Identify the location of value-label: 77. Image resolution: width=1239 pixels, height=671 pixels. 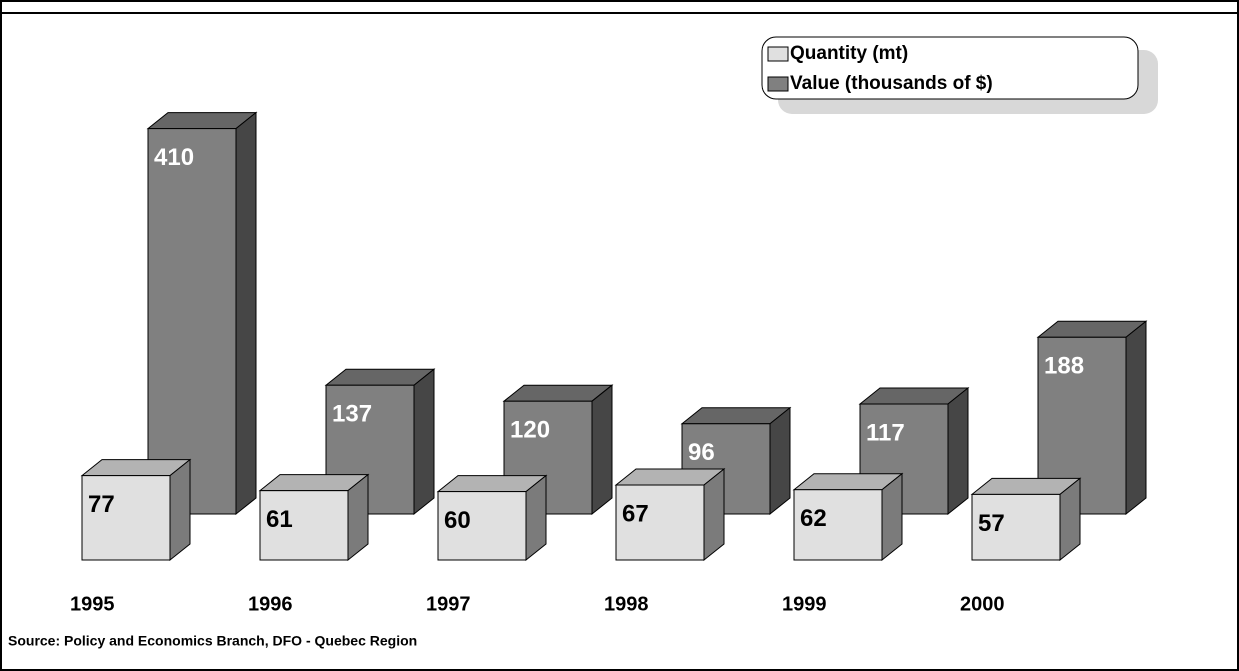
(101, 504).